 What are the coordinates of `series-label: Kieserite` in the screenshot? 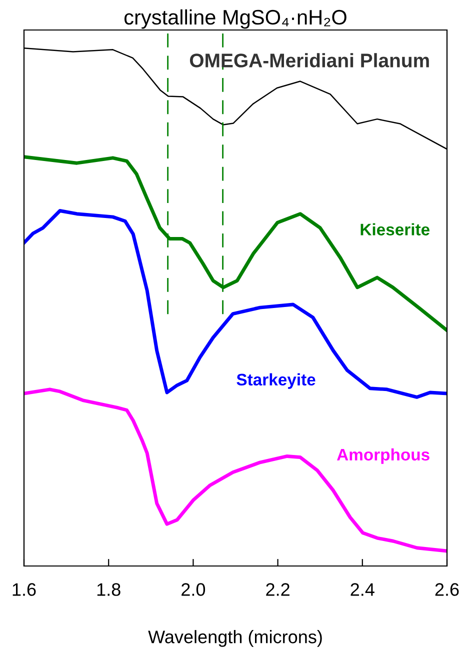 It's located at (395, 229).